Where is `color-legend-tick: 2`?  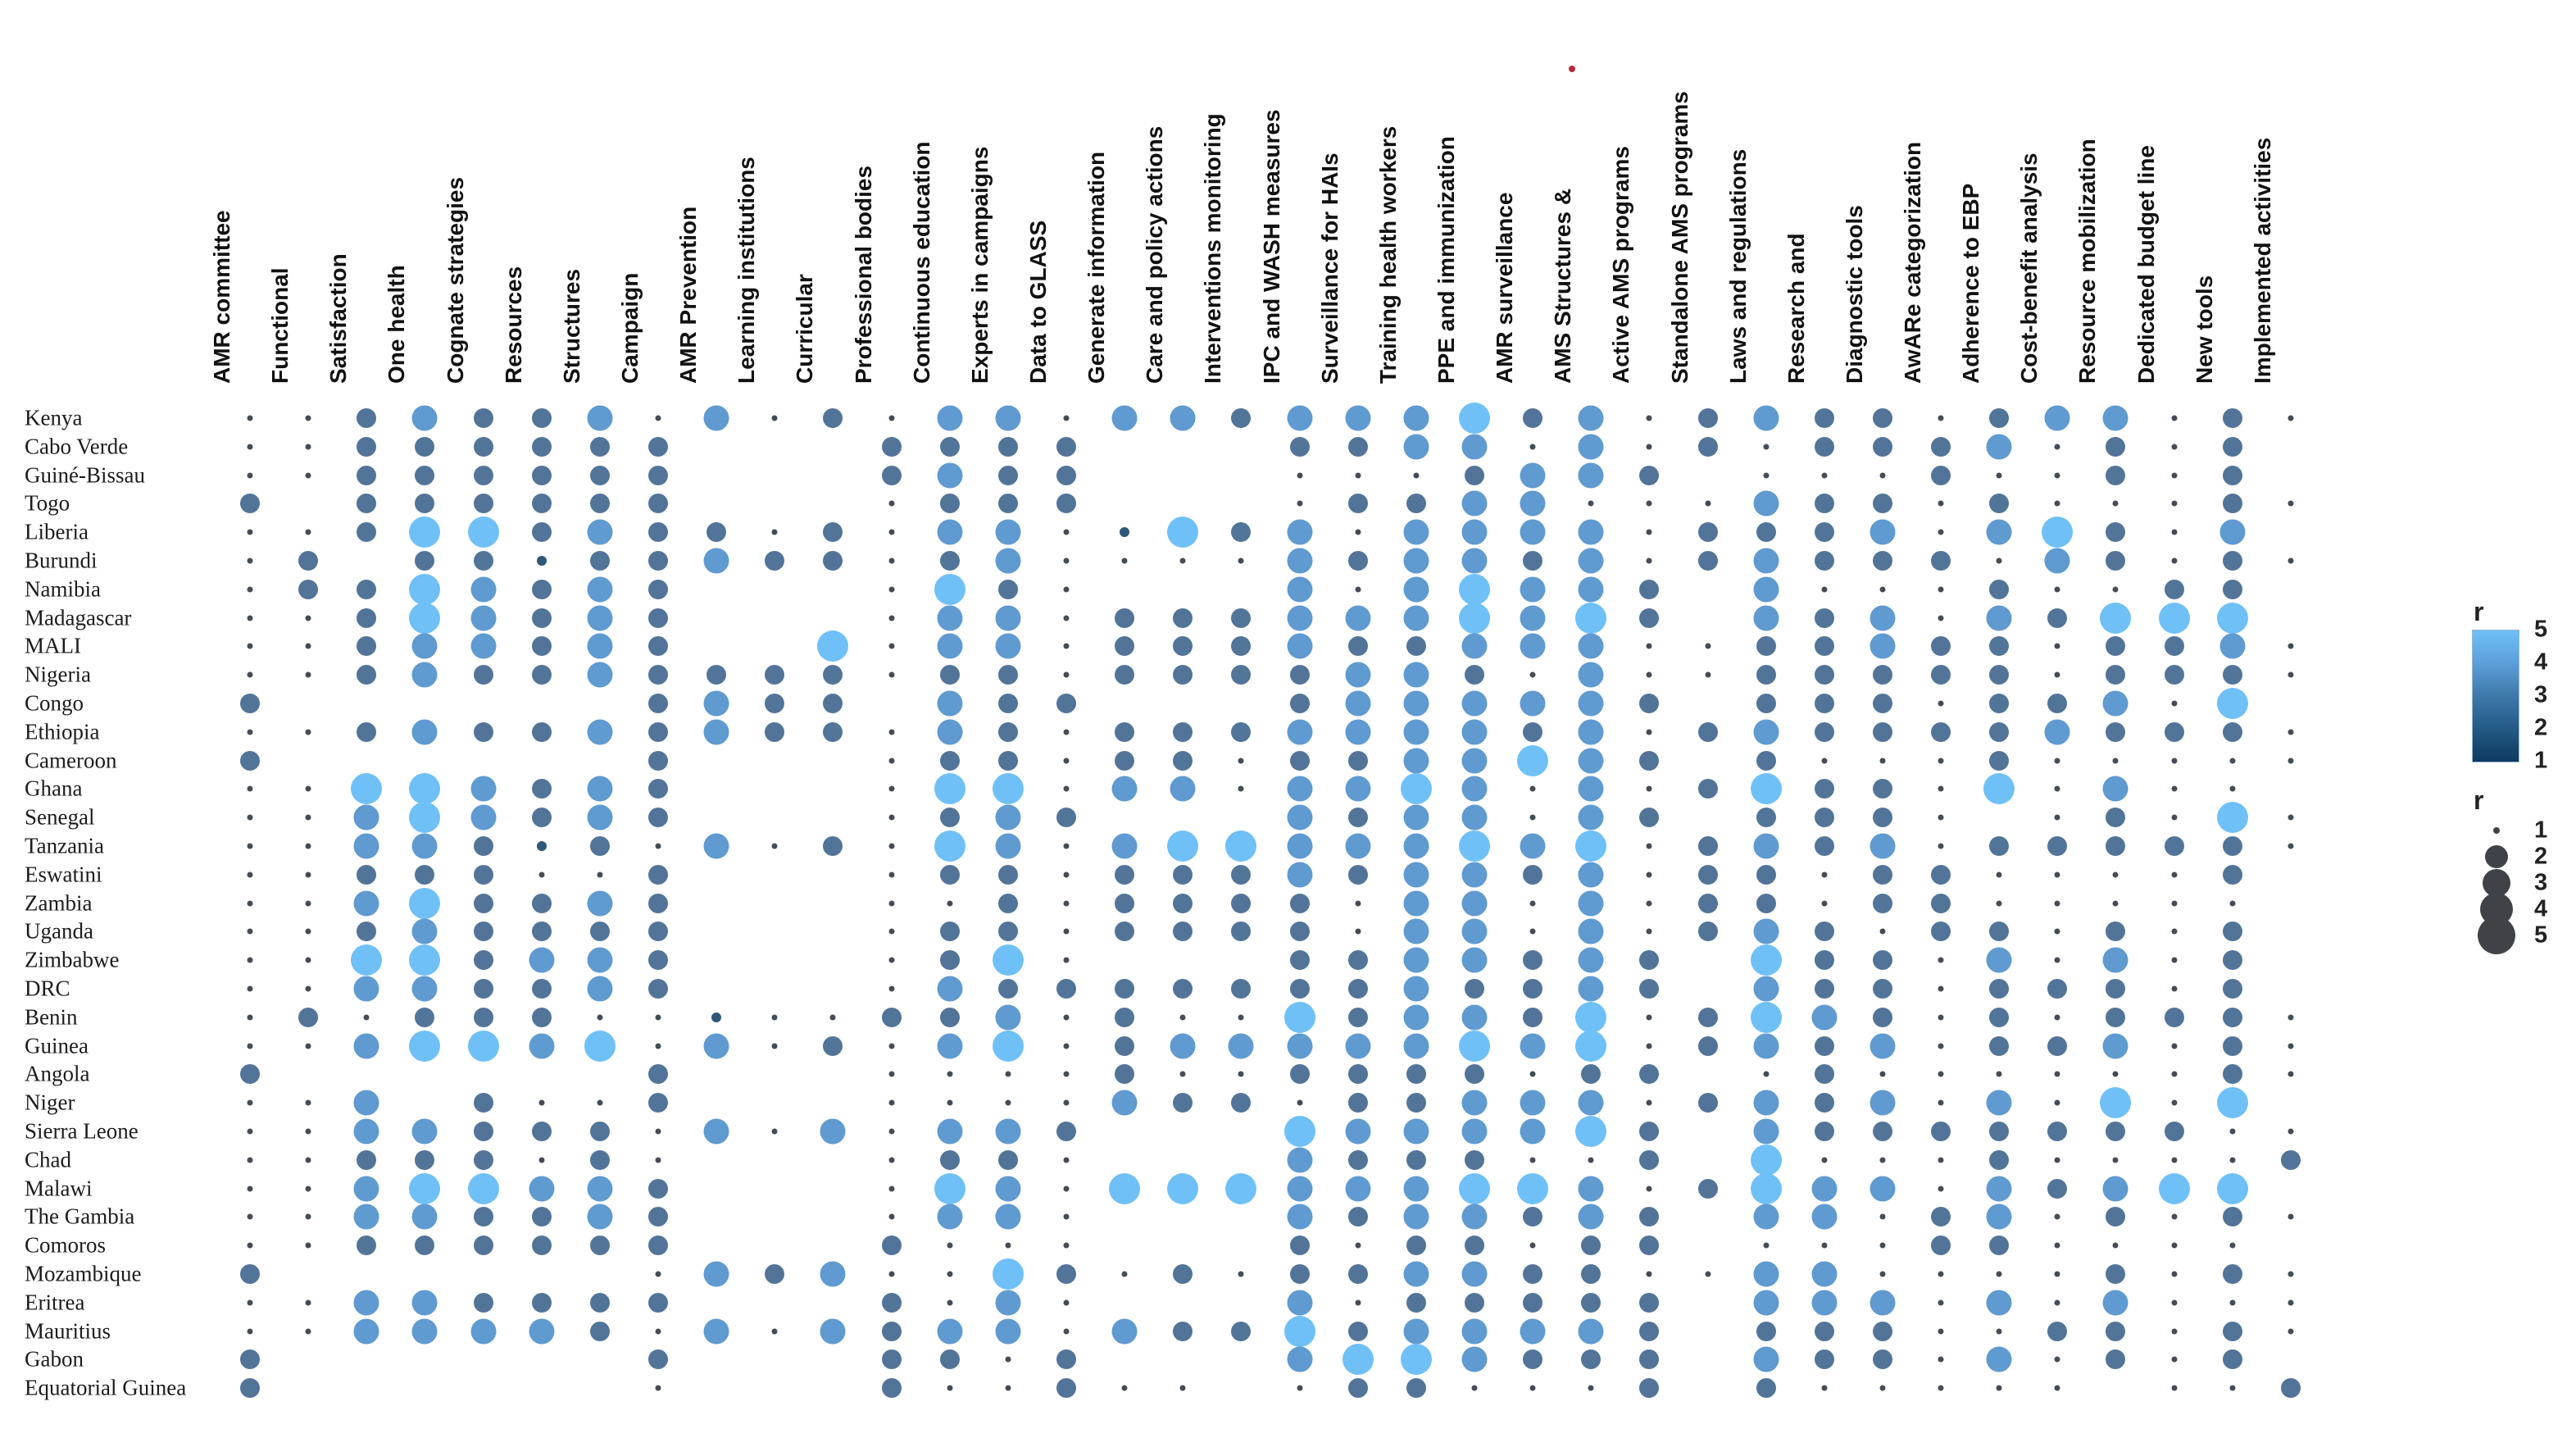
color-legend-tick: 2 is located at coordinates (2541, 727).